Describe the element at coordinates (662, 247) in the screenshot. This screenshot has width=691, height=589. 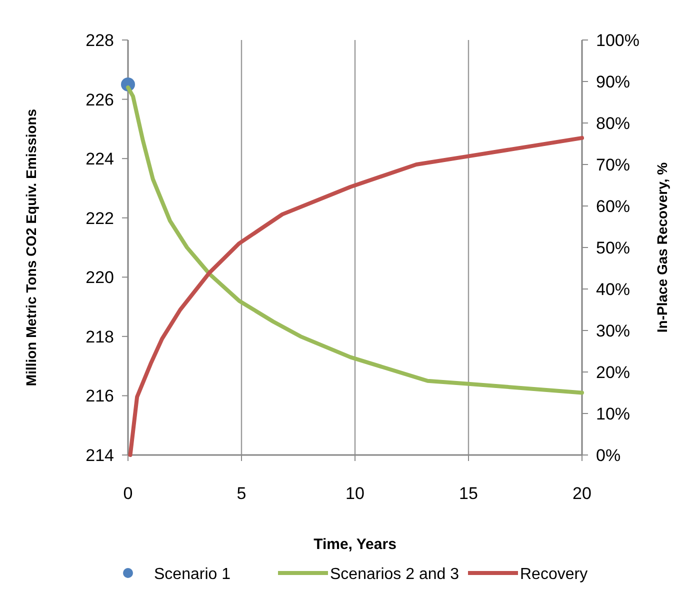
I see `y2-axis-title: In-Place Gas Recovery, %` at that location.